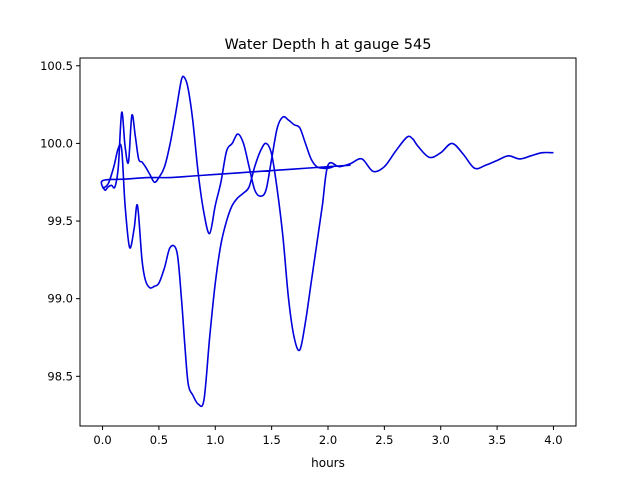  What do you see at coordinates (328, 45) in the screenshot?
I see `chart-title: Water Depth h at gauge 545` at bounding box center [328, 45].